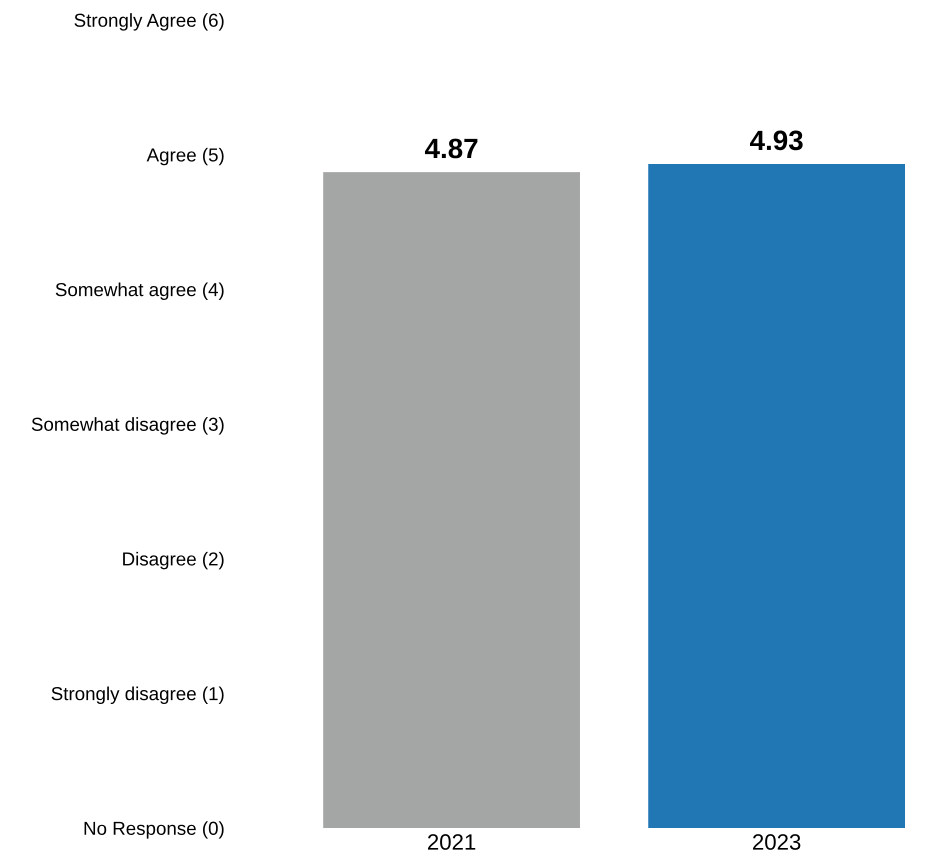  I want to click on y-tick-label: Agree (5), so click(185, 157).